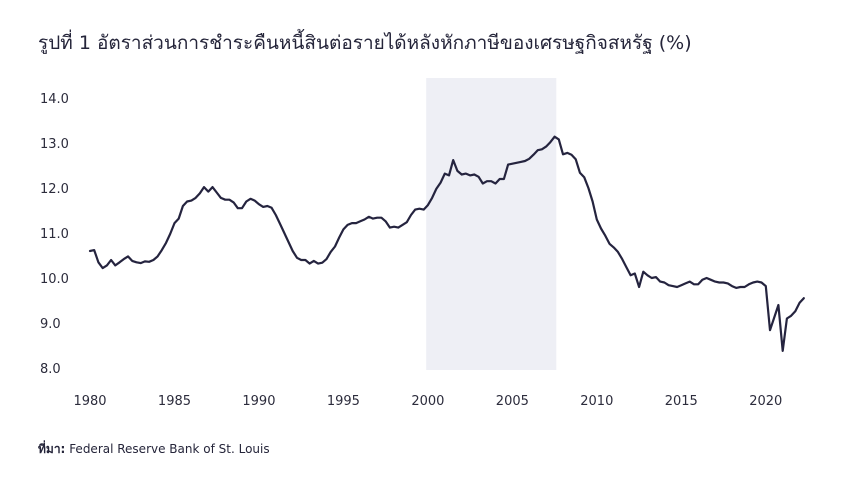  What do you see at coordinates (427, 401) in the screenshot?
I see `x-tick-label: 2000` at bounding box center [427, 401].